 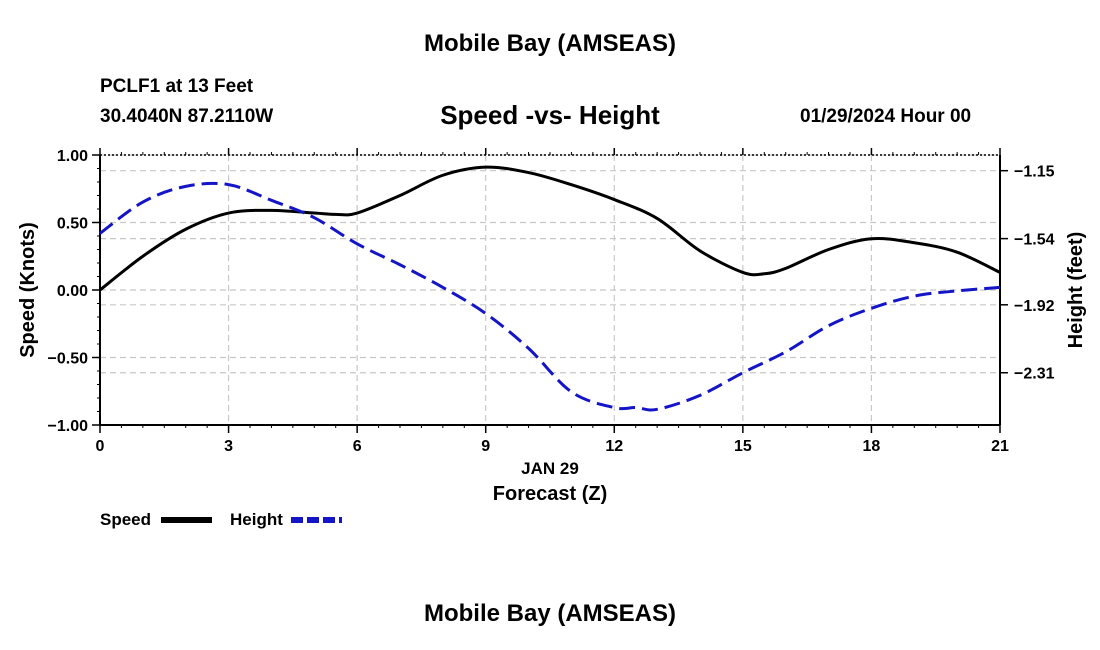 I want to click on y-tick-label-left: 0.00, so click(x=72, y=291).